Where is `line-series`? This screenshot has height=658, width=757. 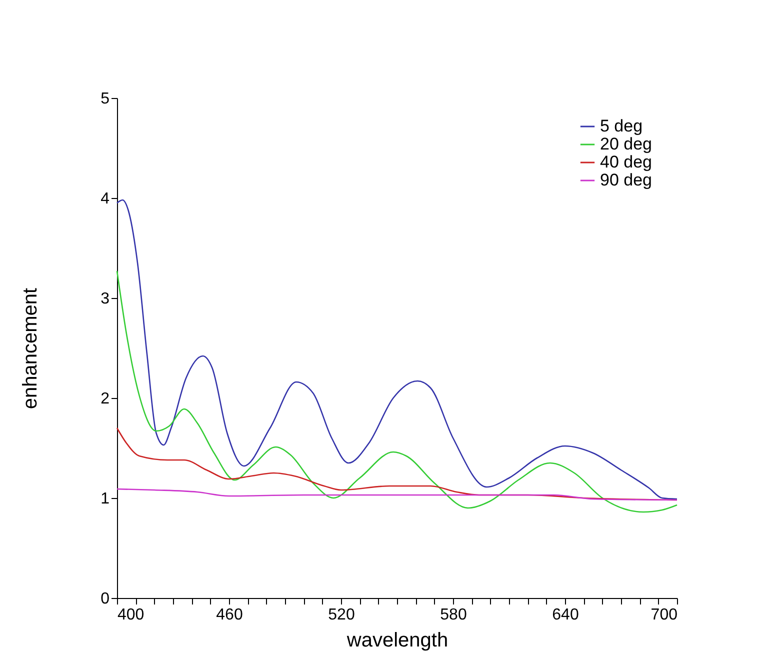
line-series is located at coordinates (397, 494).